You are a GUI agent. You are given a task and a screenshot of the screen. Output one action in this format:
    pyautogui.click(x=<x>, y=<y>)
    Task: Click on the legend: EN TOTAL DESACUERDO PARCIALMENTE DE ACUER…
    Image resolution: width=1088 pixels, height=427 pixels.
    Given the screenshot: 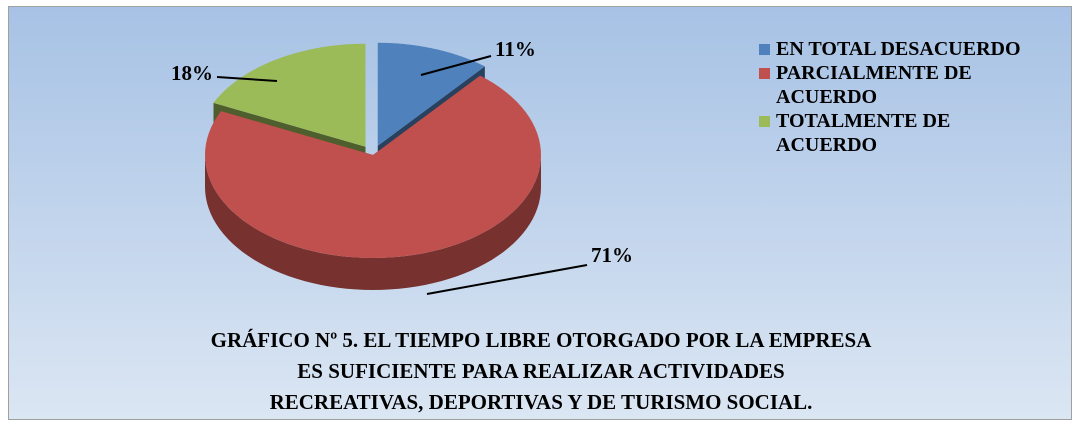 What is the action you would take?
    pyautogui.click(x=909, y=97)
    